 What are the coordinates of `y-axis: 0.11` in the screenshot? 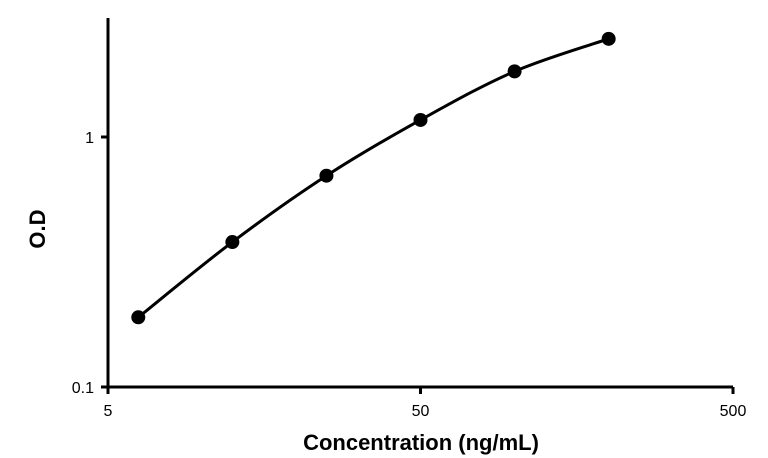 It's located at (91, 207).